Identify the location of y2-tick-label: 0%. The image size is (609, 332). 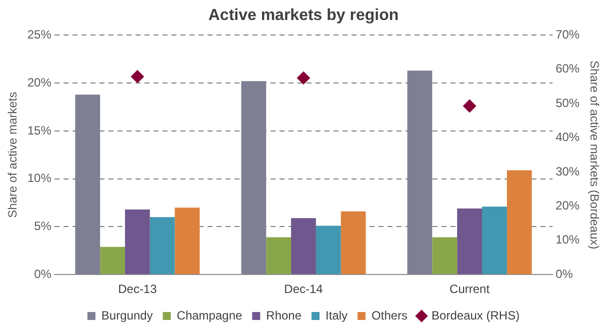
(565, 273).